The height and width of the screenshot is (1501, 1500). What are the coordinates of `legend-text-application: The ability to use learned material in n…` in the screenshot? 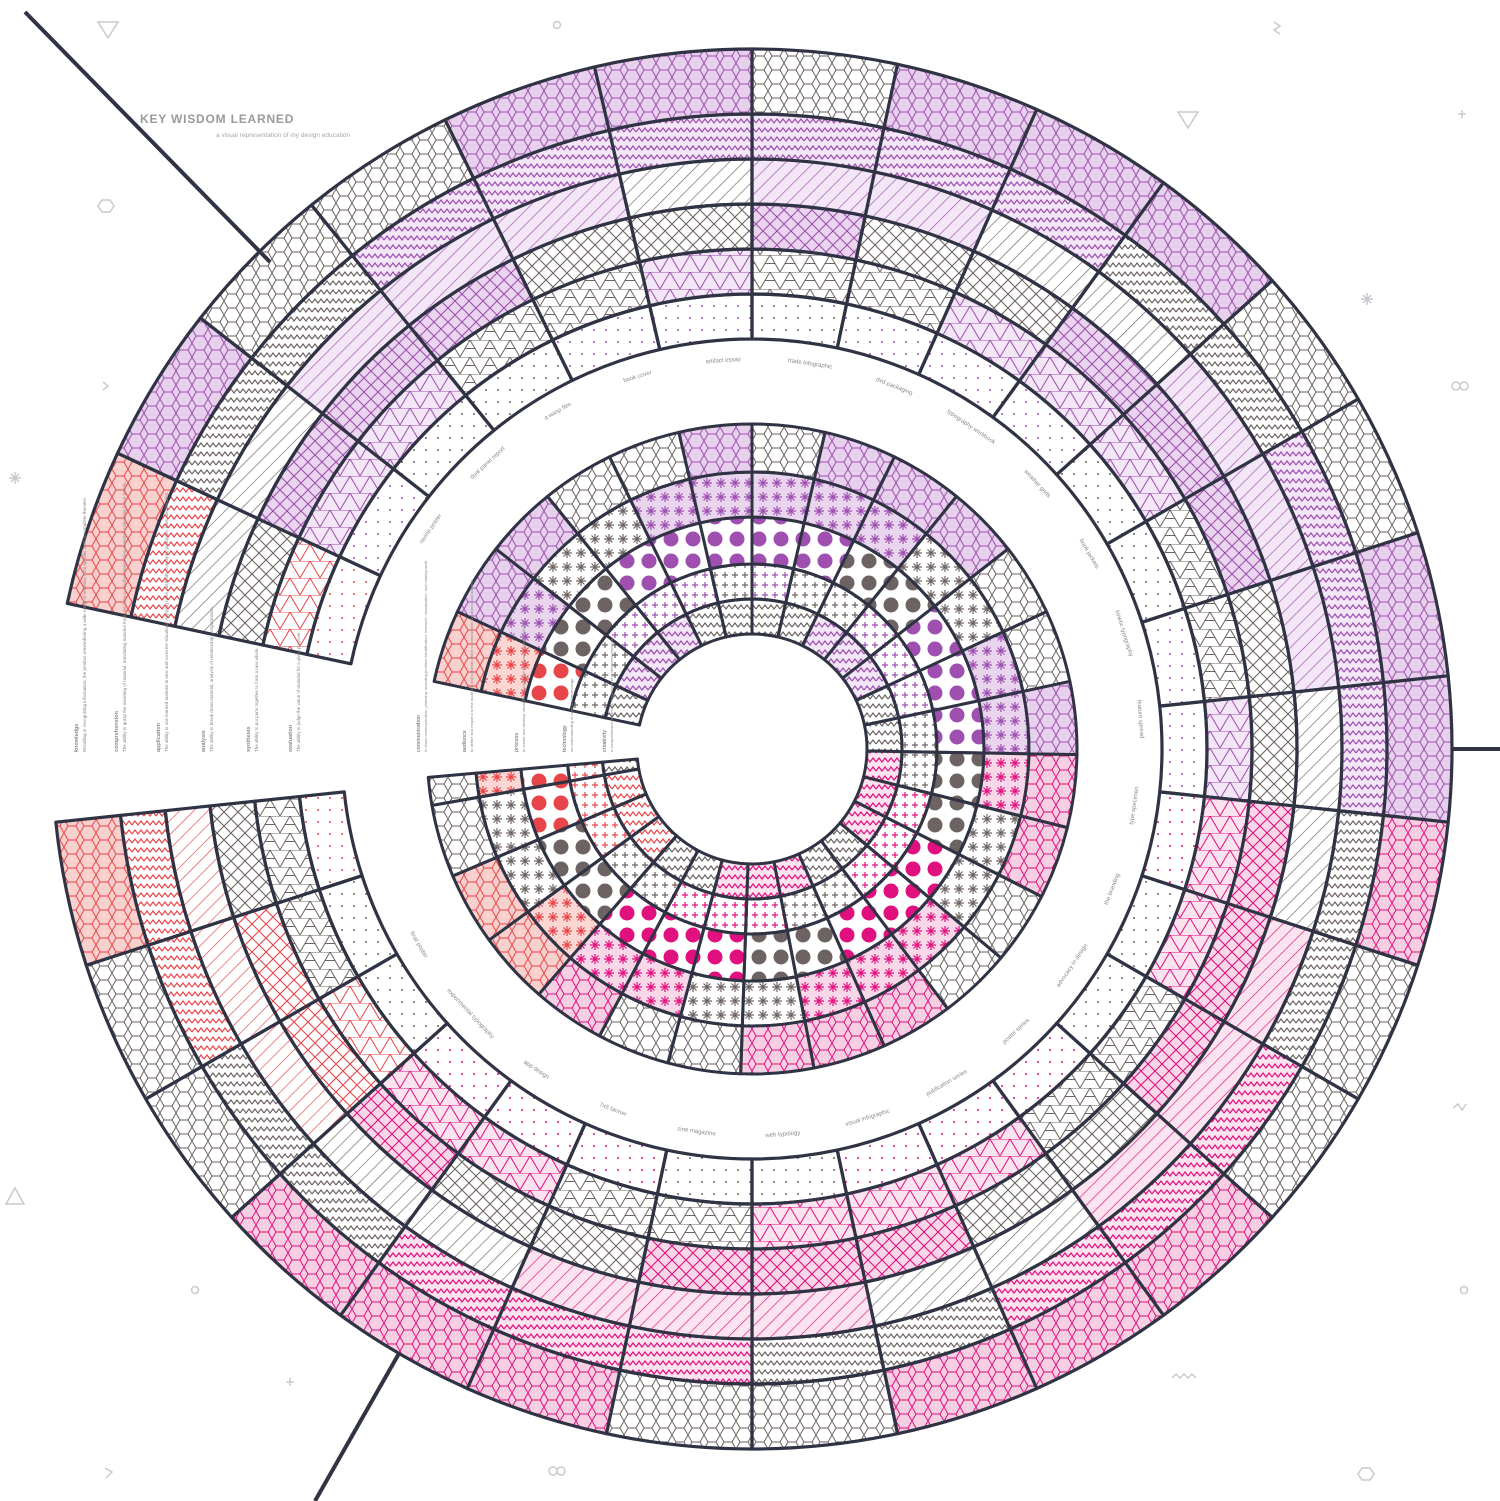 It's located at (166, 622).